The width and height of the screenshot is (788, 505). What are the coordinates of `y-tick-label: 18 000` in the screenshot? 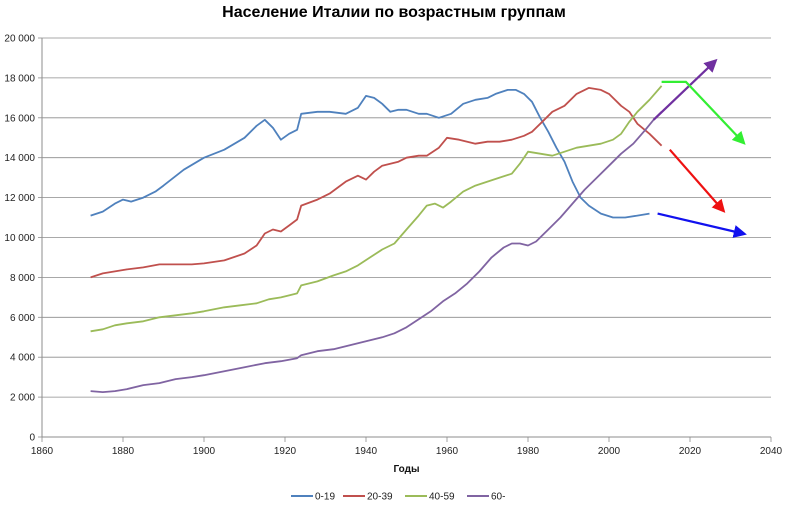 It's located at (19, 78).